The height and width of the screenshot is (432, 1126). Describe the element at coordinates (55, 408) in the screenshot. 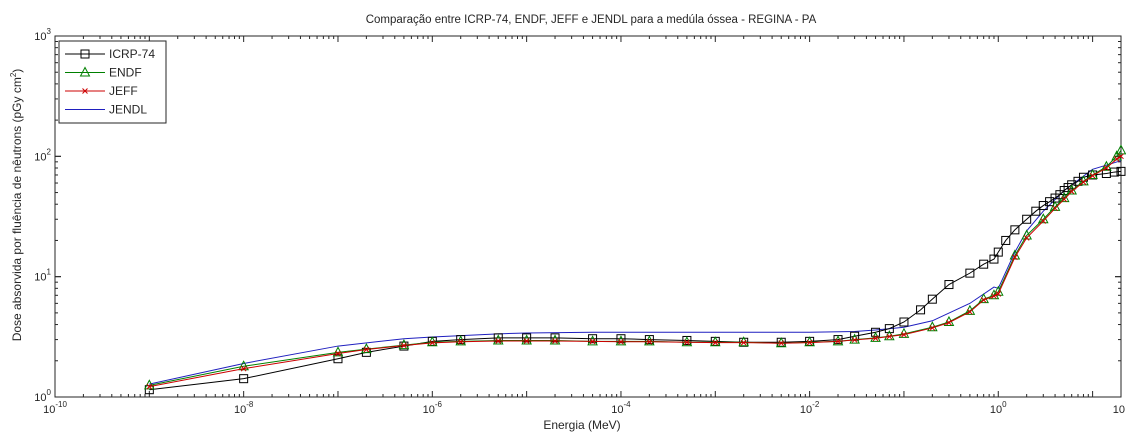

I see `x-tick-label: 10⁻¹⁰` at that location.